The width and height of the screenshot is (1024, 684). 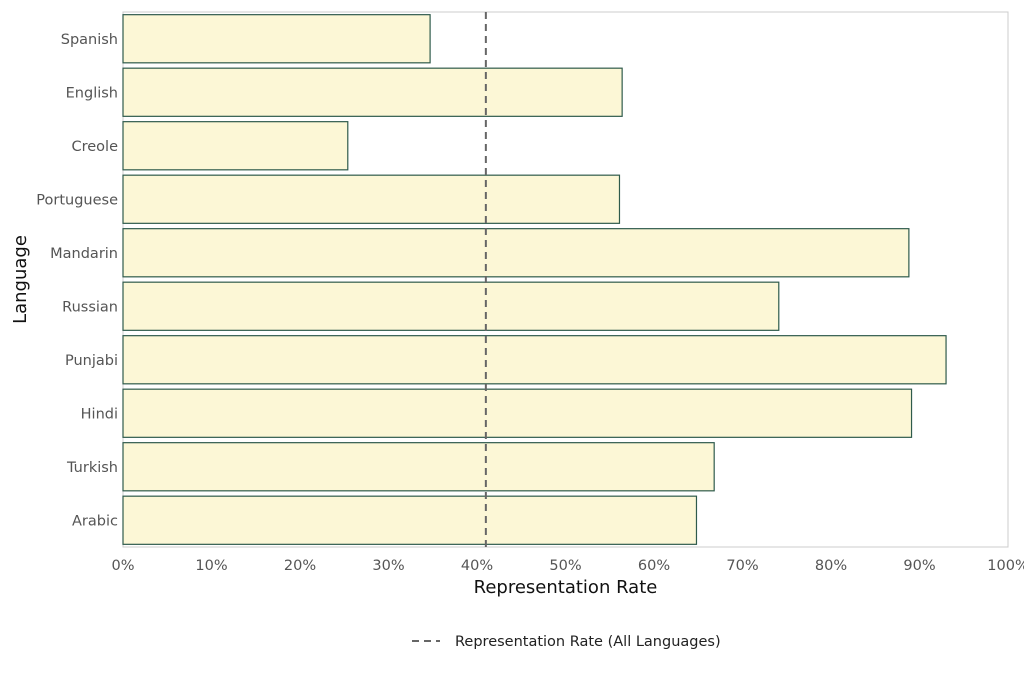 I want to click on y-tick-label-turkish: Turkish, so click(x=92, y=468).